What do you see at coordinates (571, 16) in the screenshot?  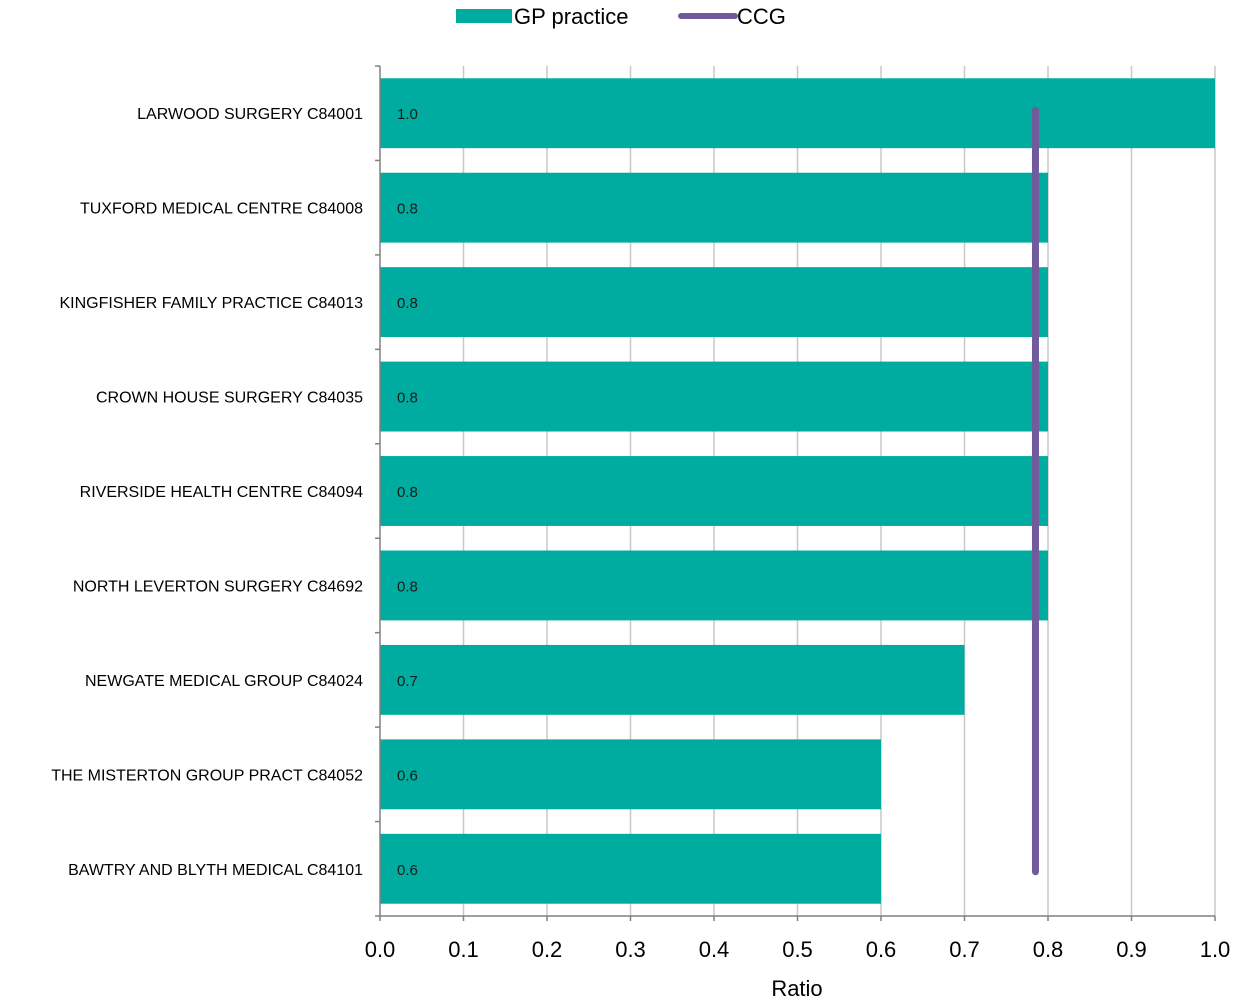 I see `legend-label-gp-practice: GP practice` at bounding box center [571, 16].